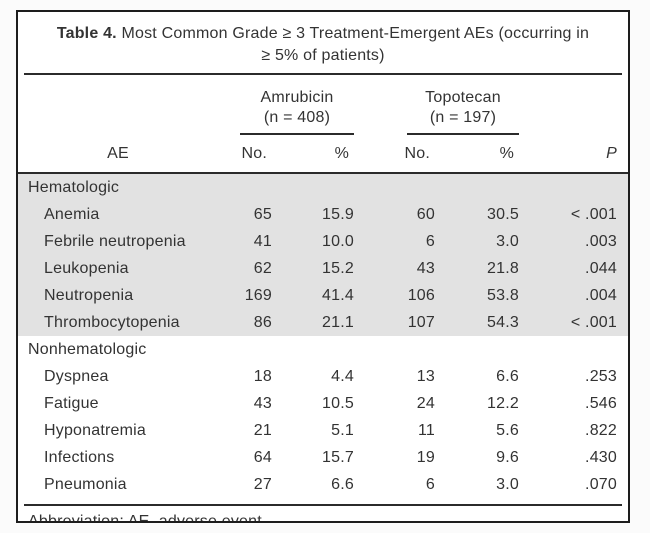 Image resolution: width=650 pixels, height=533 pixels. Describe the element at coordinates (262, 376) in the screenshot. I see `cell-amr_no: 18` at that location.